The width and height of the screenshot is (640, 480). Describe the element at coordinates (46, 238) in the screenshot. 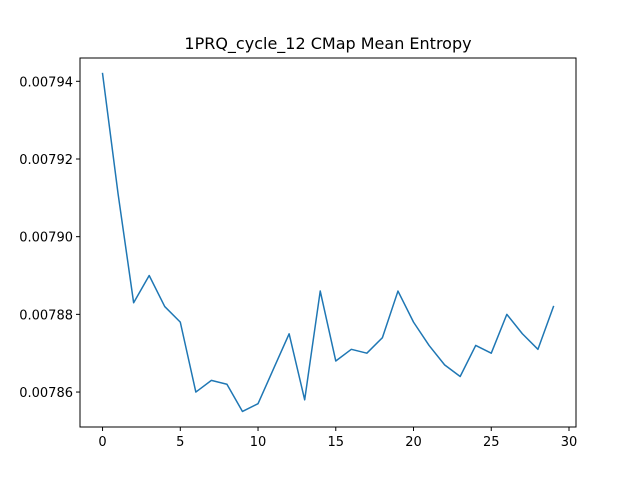

I see `y-tick-label: 0.00790` at that location.